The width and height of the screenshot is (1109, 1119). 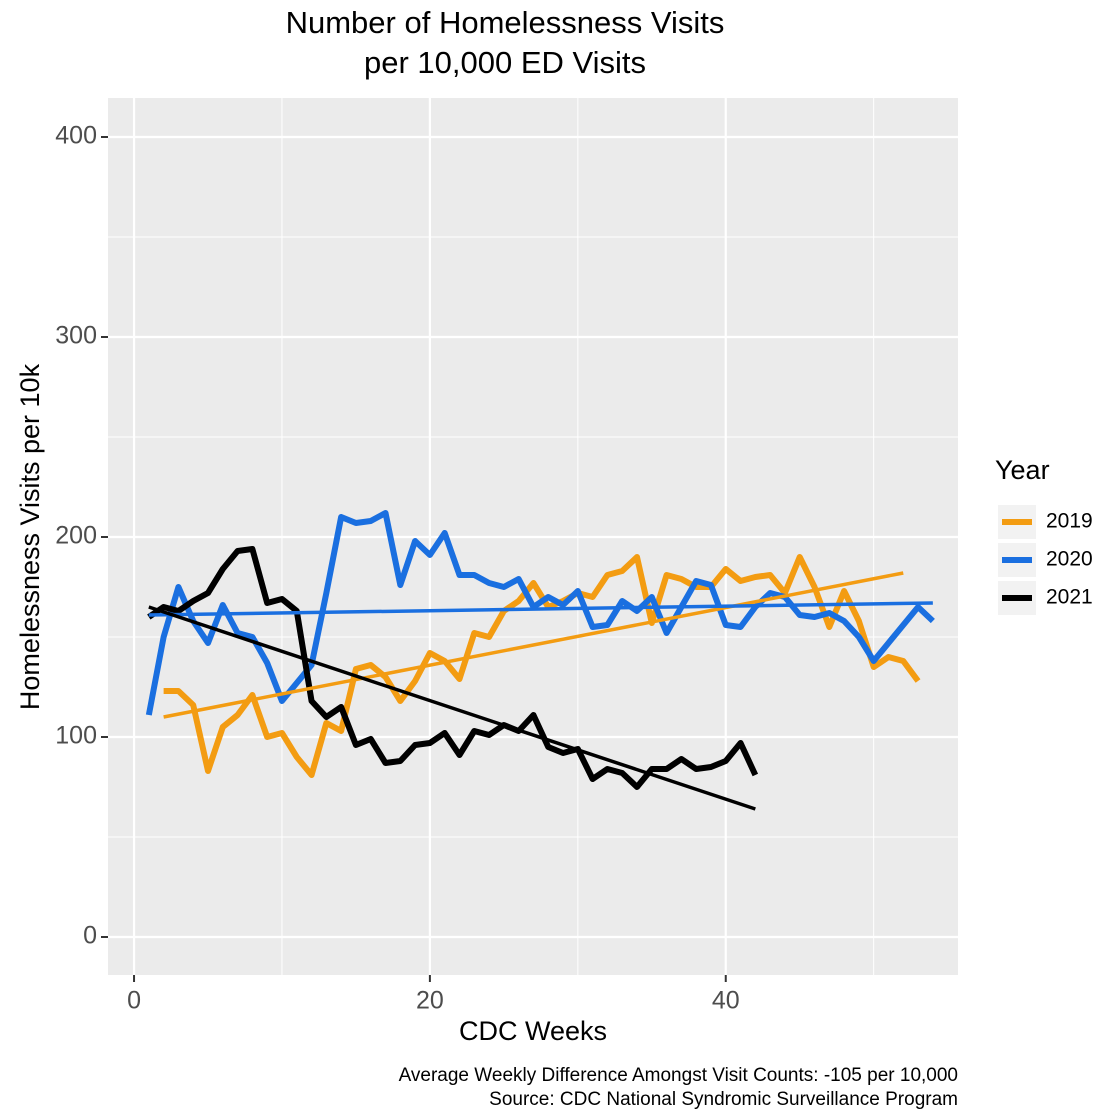 What do you see at coordinates (1069, 597) in the screenshot?
I see `legend-label: 2021` at bounding box center [1069, 597].